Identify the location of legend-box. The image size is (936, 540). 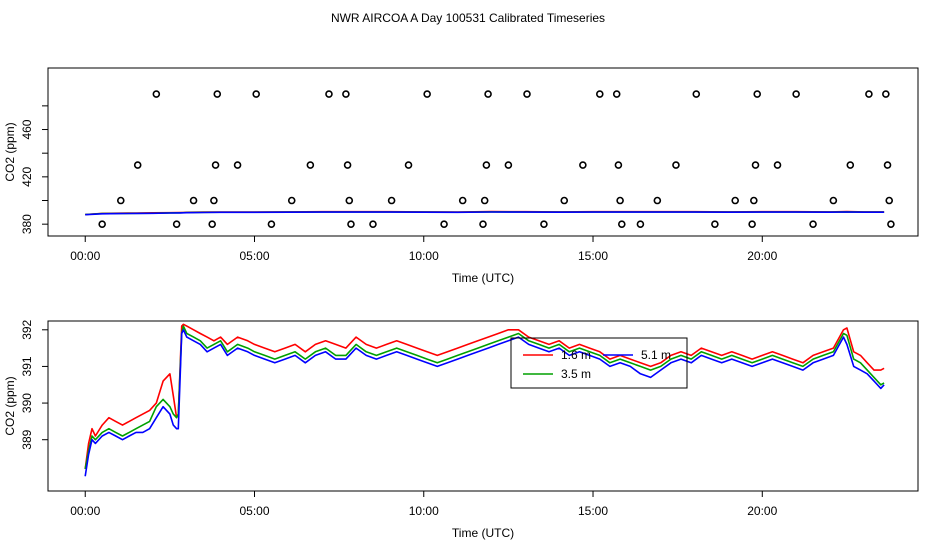
(599, 363).